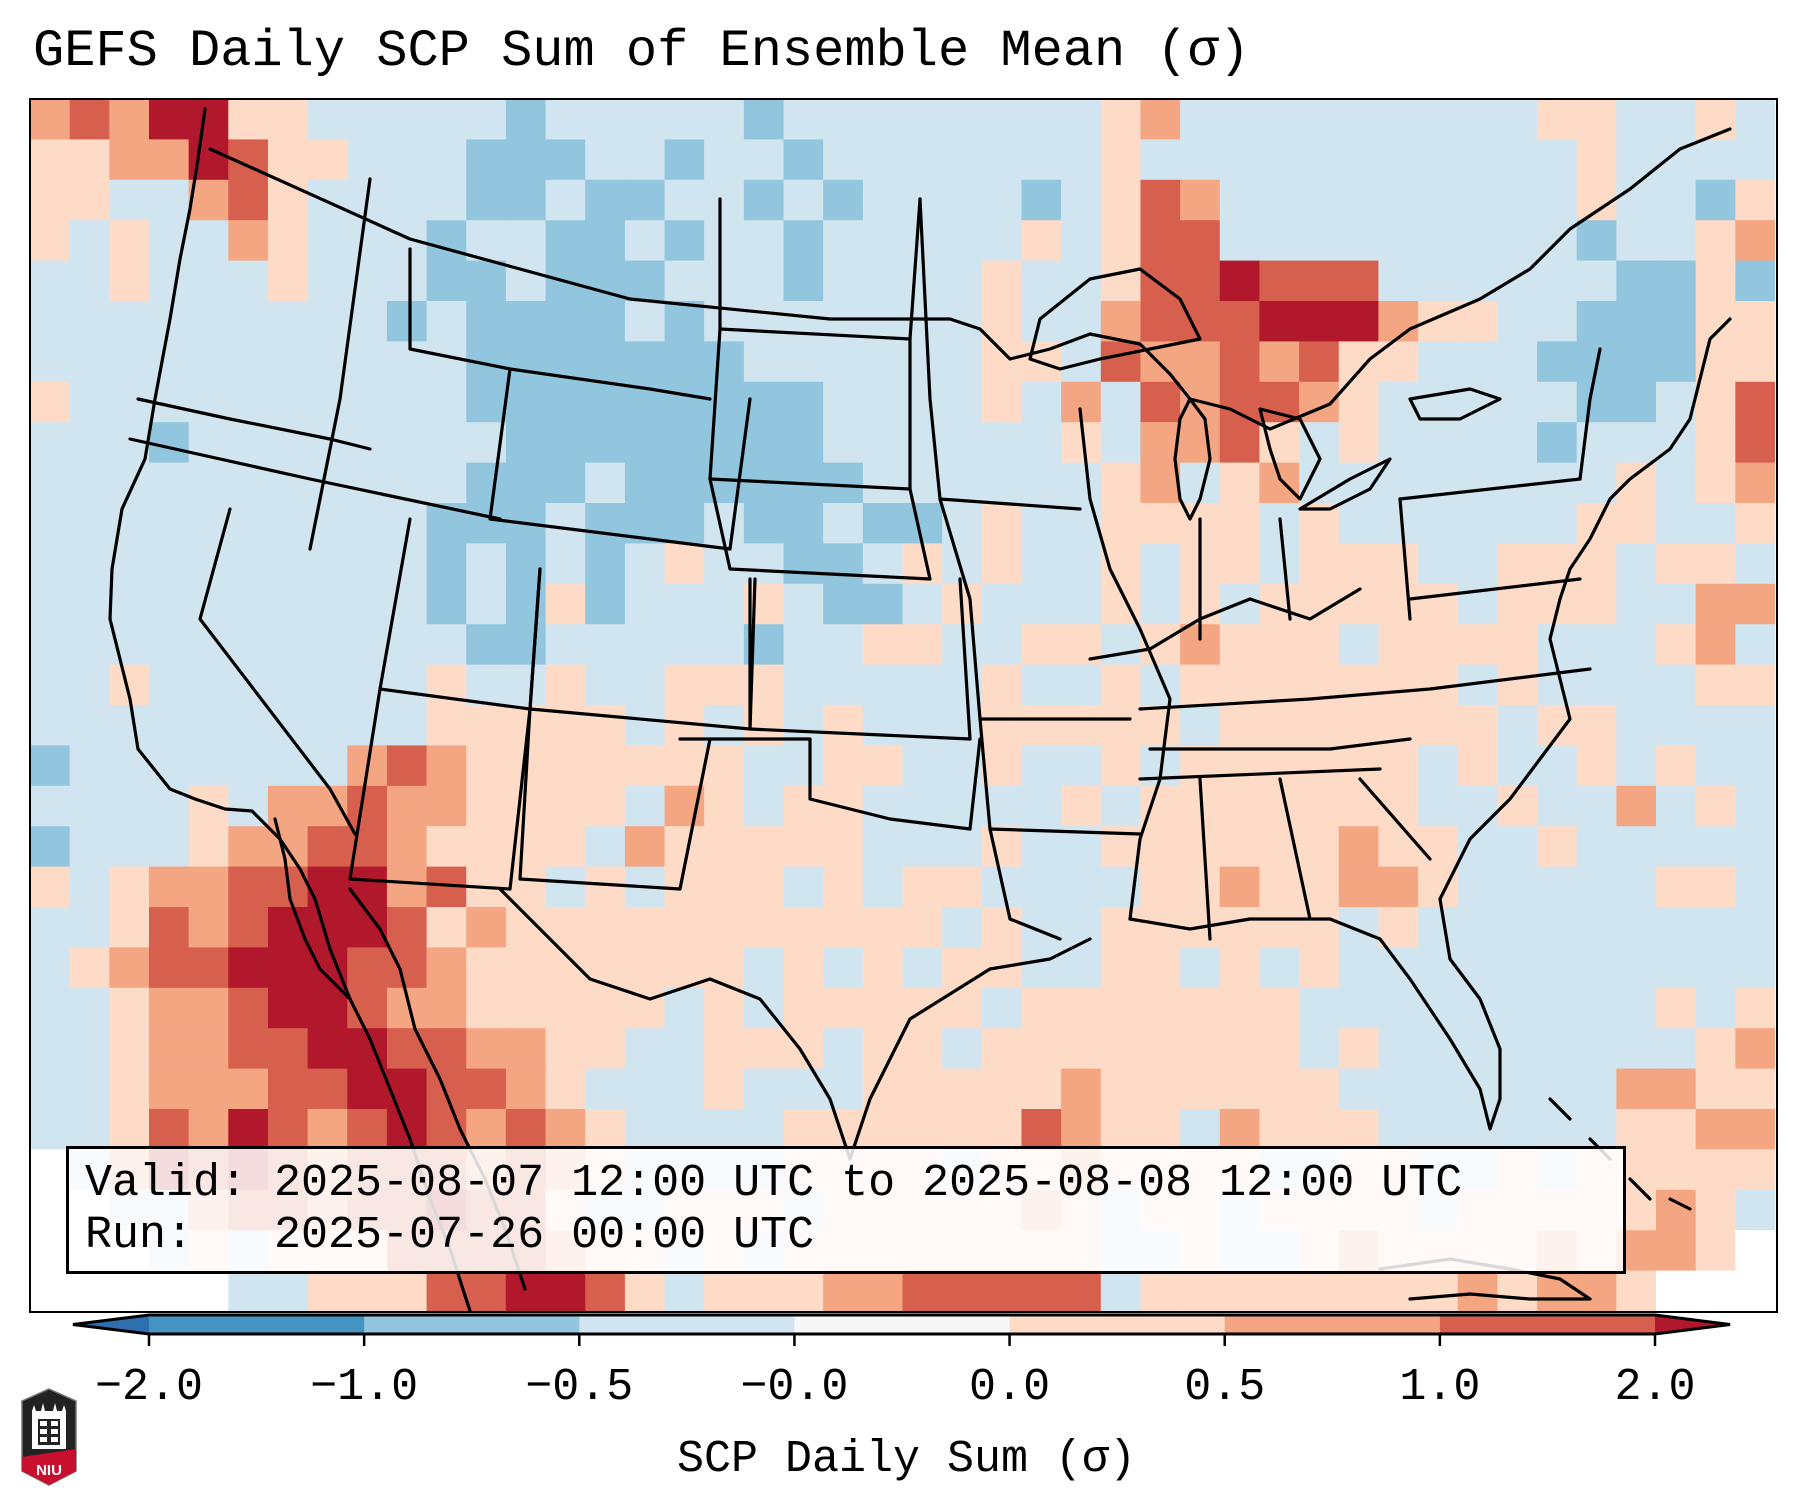 The width and height of the screenshot is (1803, 1506). I want to click on lake-huron, so click(1290, 454).